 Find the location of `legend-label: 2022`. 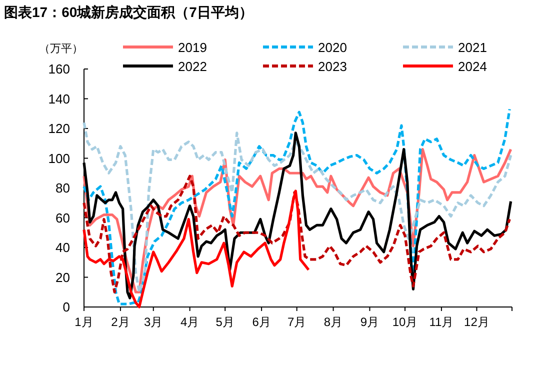

legend-label: 2022 is located at coordinates (192, 66).